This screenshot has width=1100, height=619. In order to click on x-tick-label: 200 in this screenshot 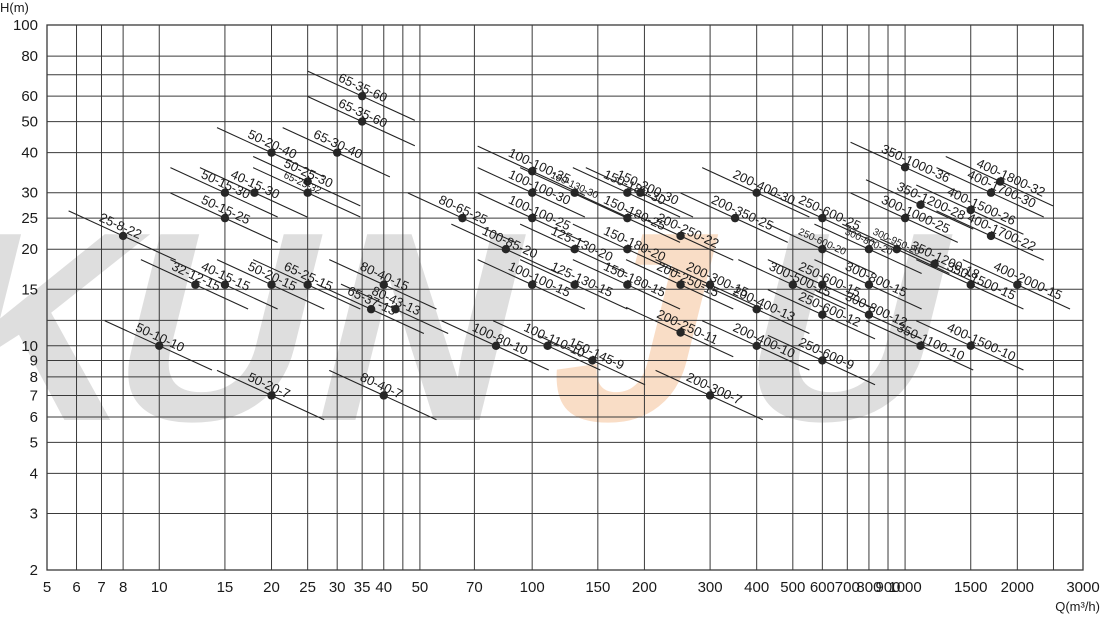, I will do `click(644, 587)`.